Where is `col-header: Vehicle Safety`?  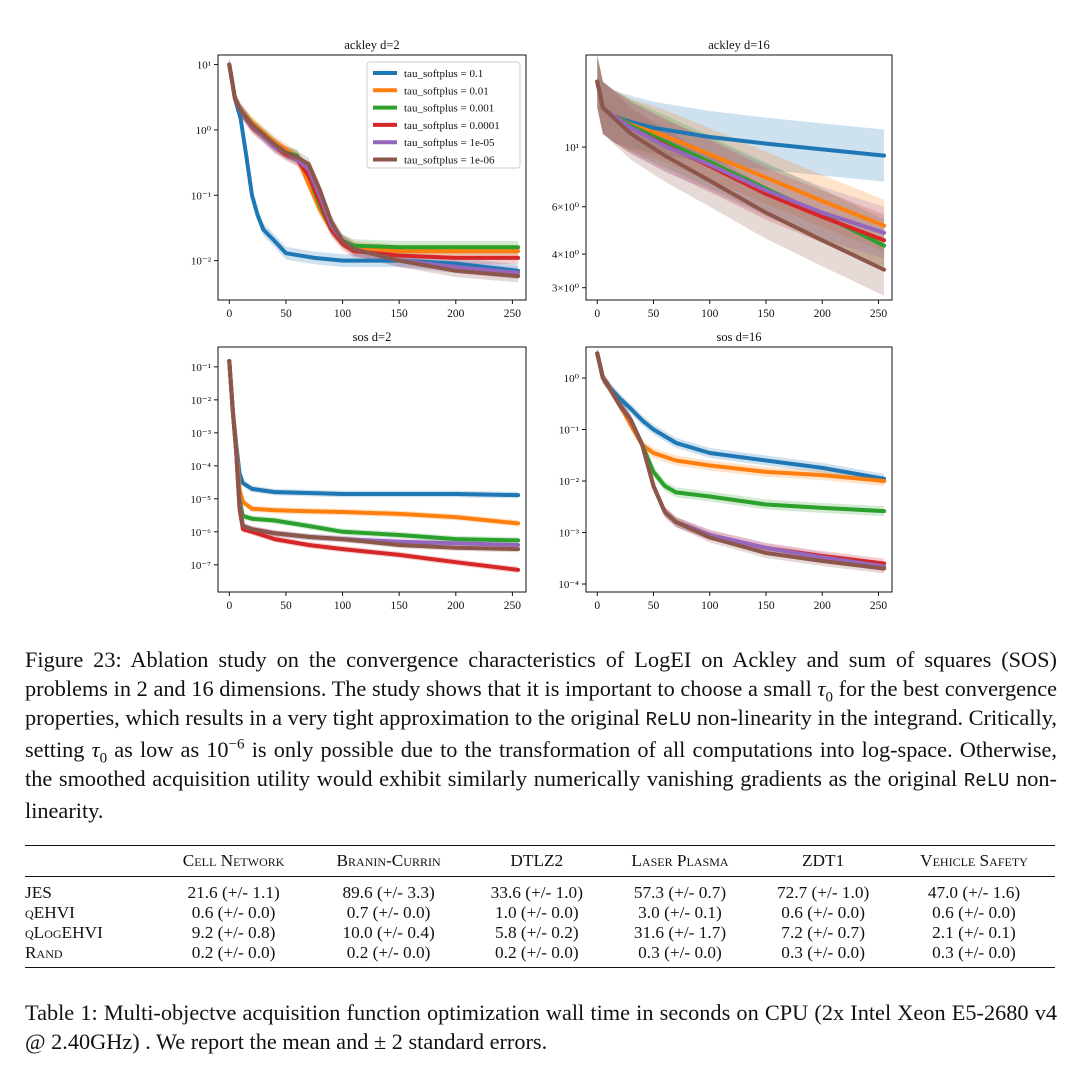 col-header: Vehicle Safety is located at coordinates (973, 861).